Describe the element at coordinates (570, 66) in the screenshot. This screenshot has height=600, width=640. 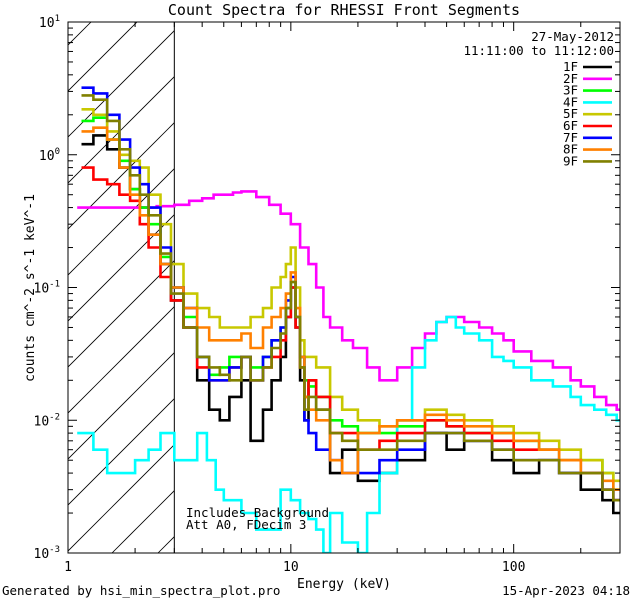
I see `legend-label: 1F` at that location.